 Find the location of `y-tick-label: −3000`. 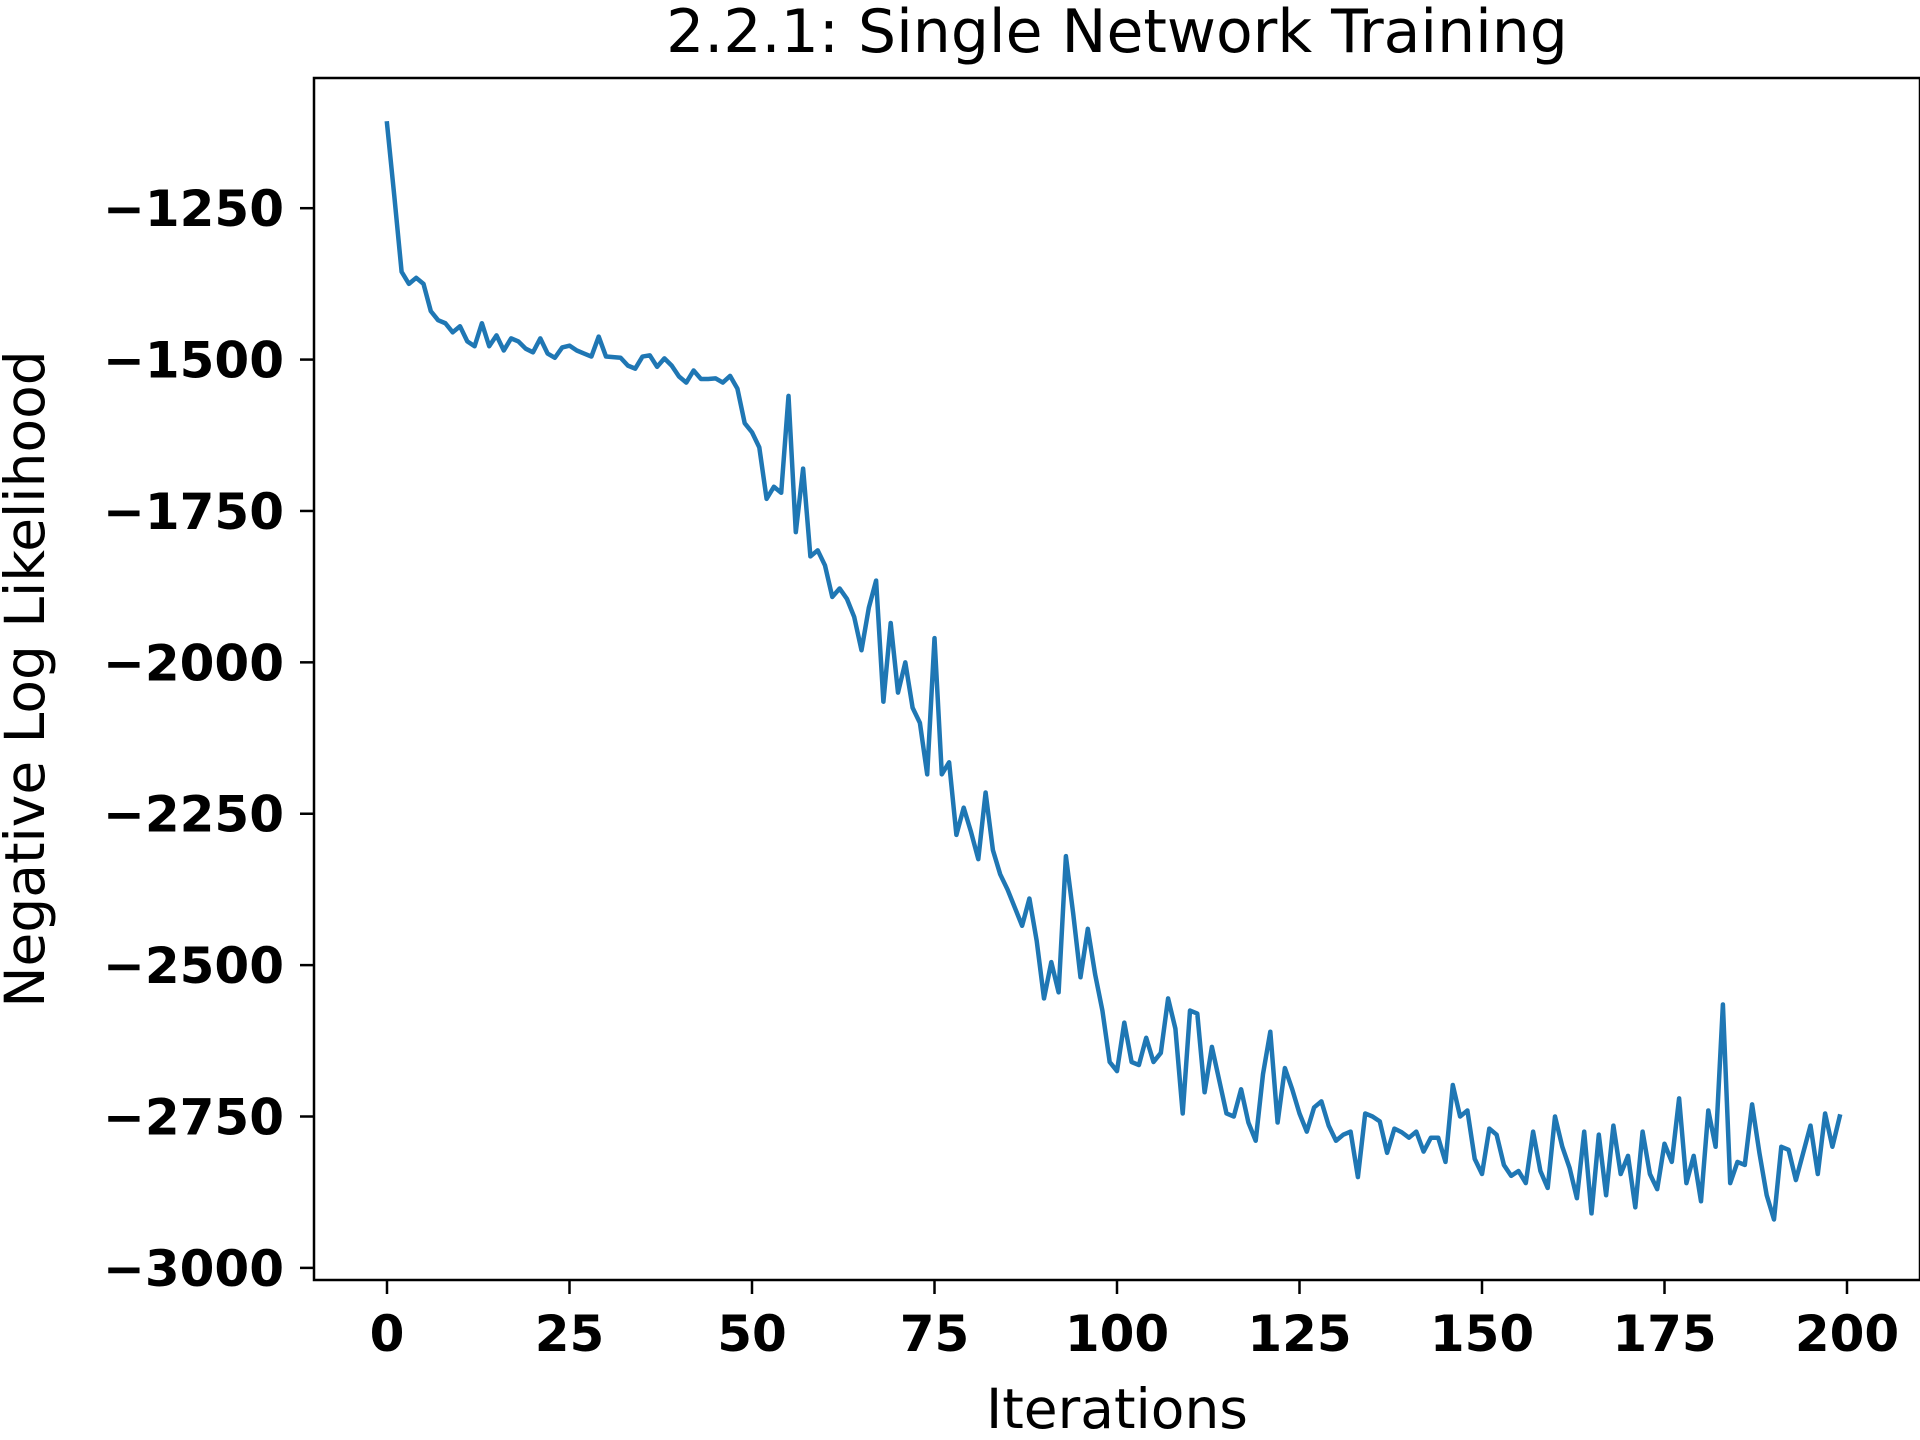

y-tick-label: −3000 is located at coordinates (193, 1269).